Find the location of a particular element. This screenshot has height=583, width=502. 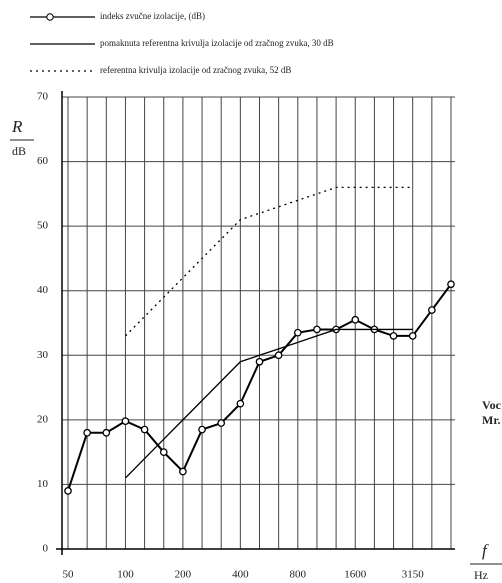

legend-marker is located at coordinates (50, 17).